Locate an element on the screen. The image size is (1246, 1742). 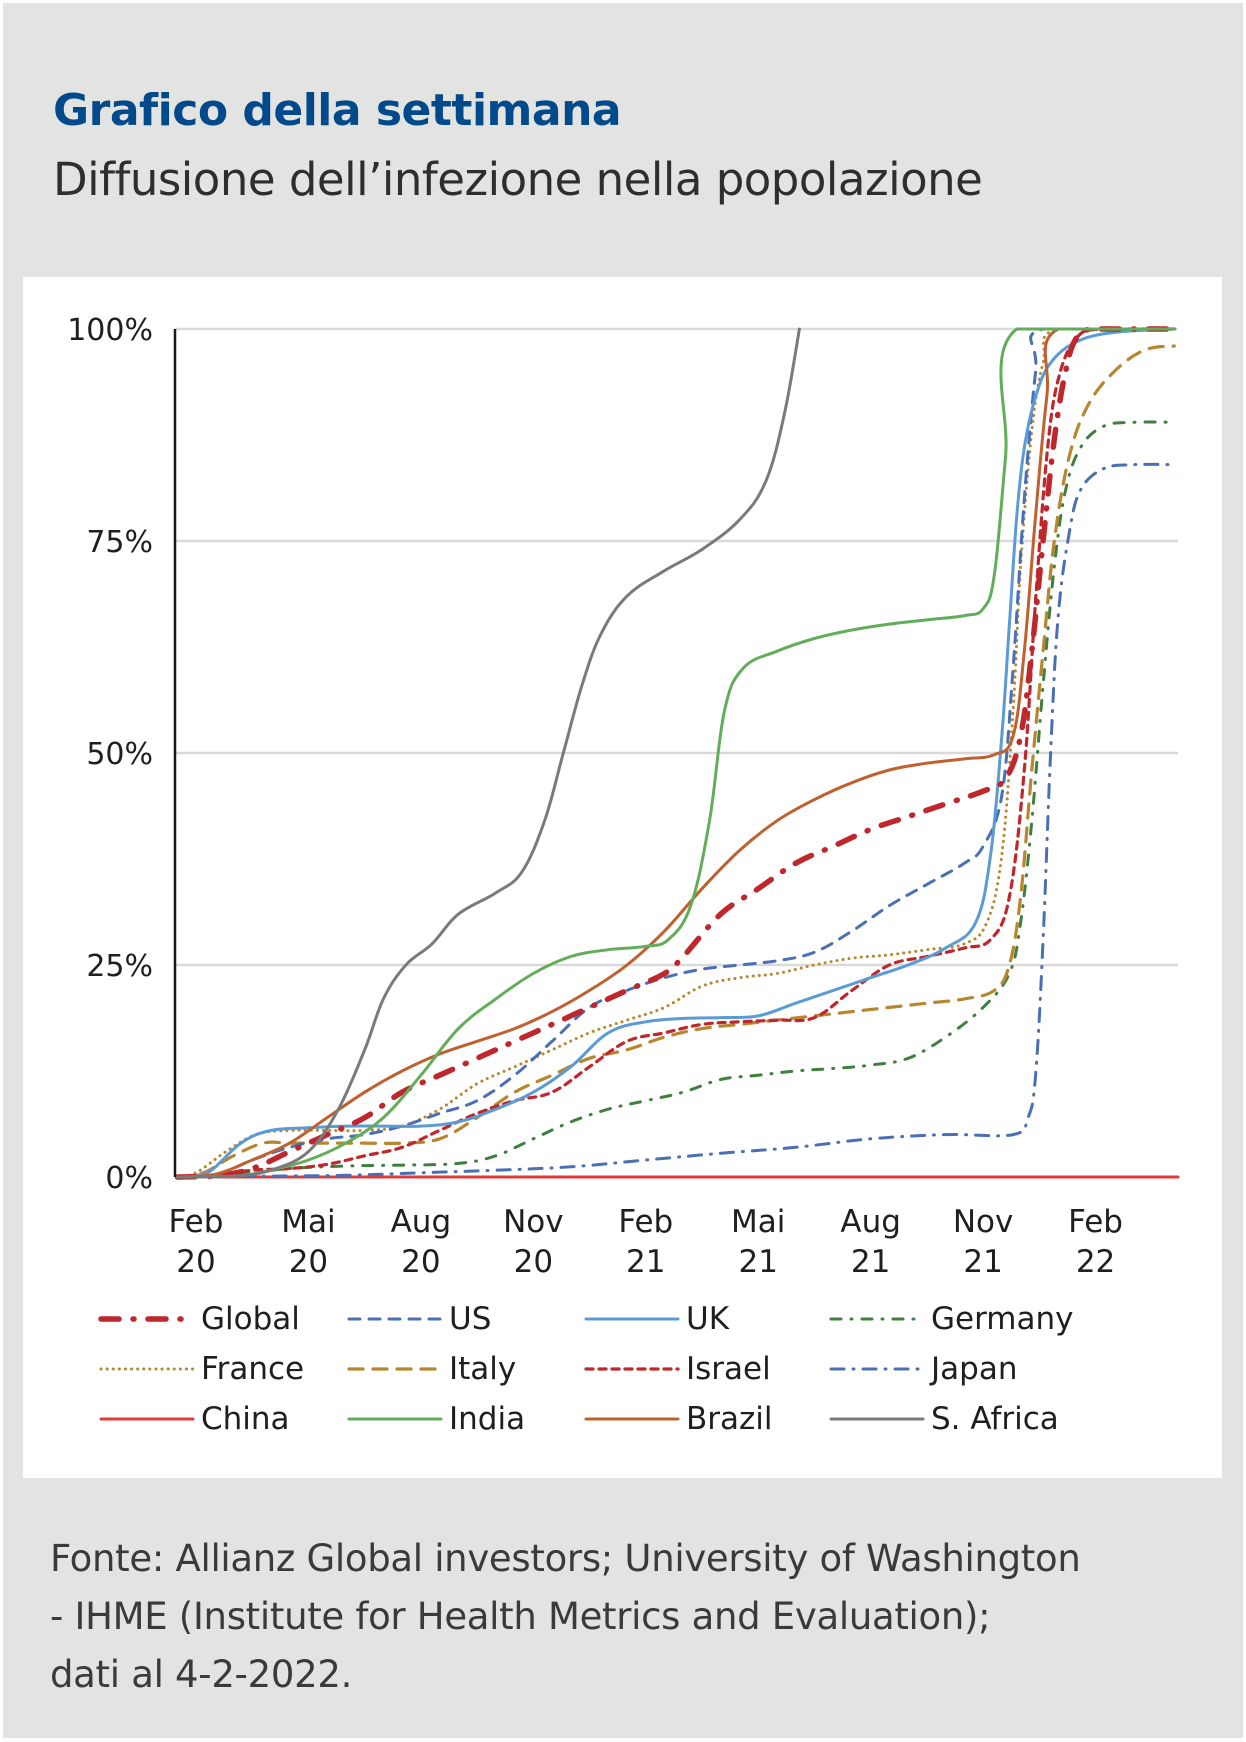
x-tick-label: Mai 21 is located at coordinates (758, 1242).